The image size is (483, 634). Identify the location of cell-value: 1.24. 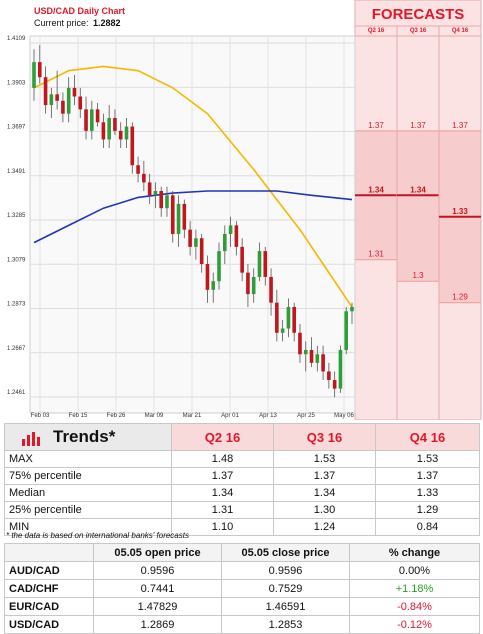
(324, 527).